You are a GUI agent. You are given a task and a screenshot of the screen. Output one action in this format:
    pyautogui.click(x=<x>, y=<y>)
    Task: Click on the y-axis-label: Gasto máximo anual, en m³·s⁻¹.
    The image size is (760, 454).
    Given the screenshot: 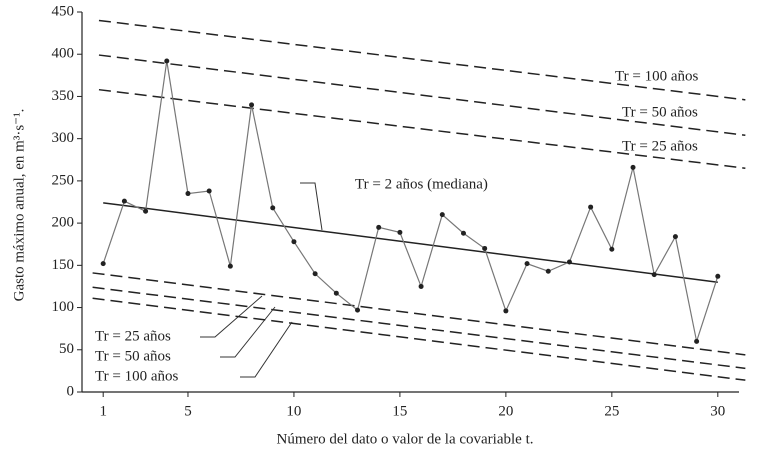 What is the action you would take?
    pyautogui.click(x=19, y=205)
    